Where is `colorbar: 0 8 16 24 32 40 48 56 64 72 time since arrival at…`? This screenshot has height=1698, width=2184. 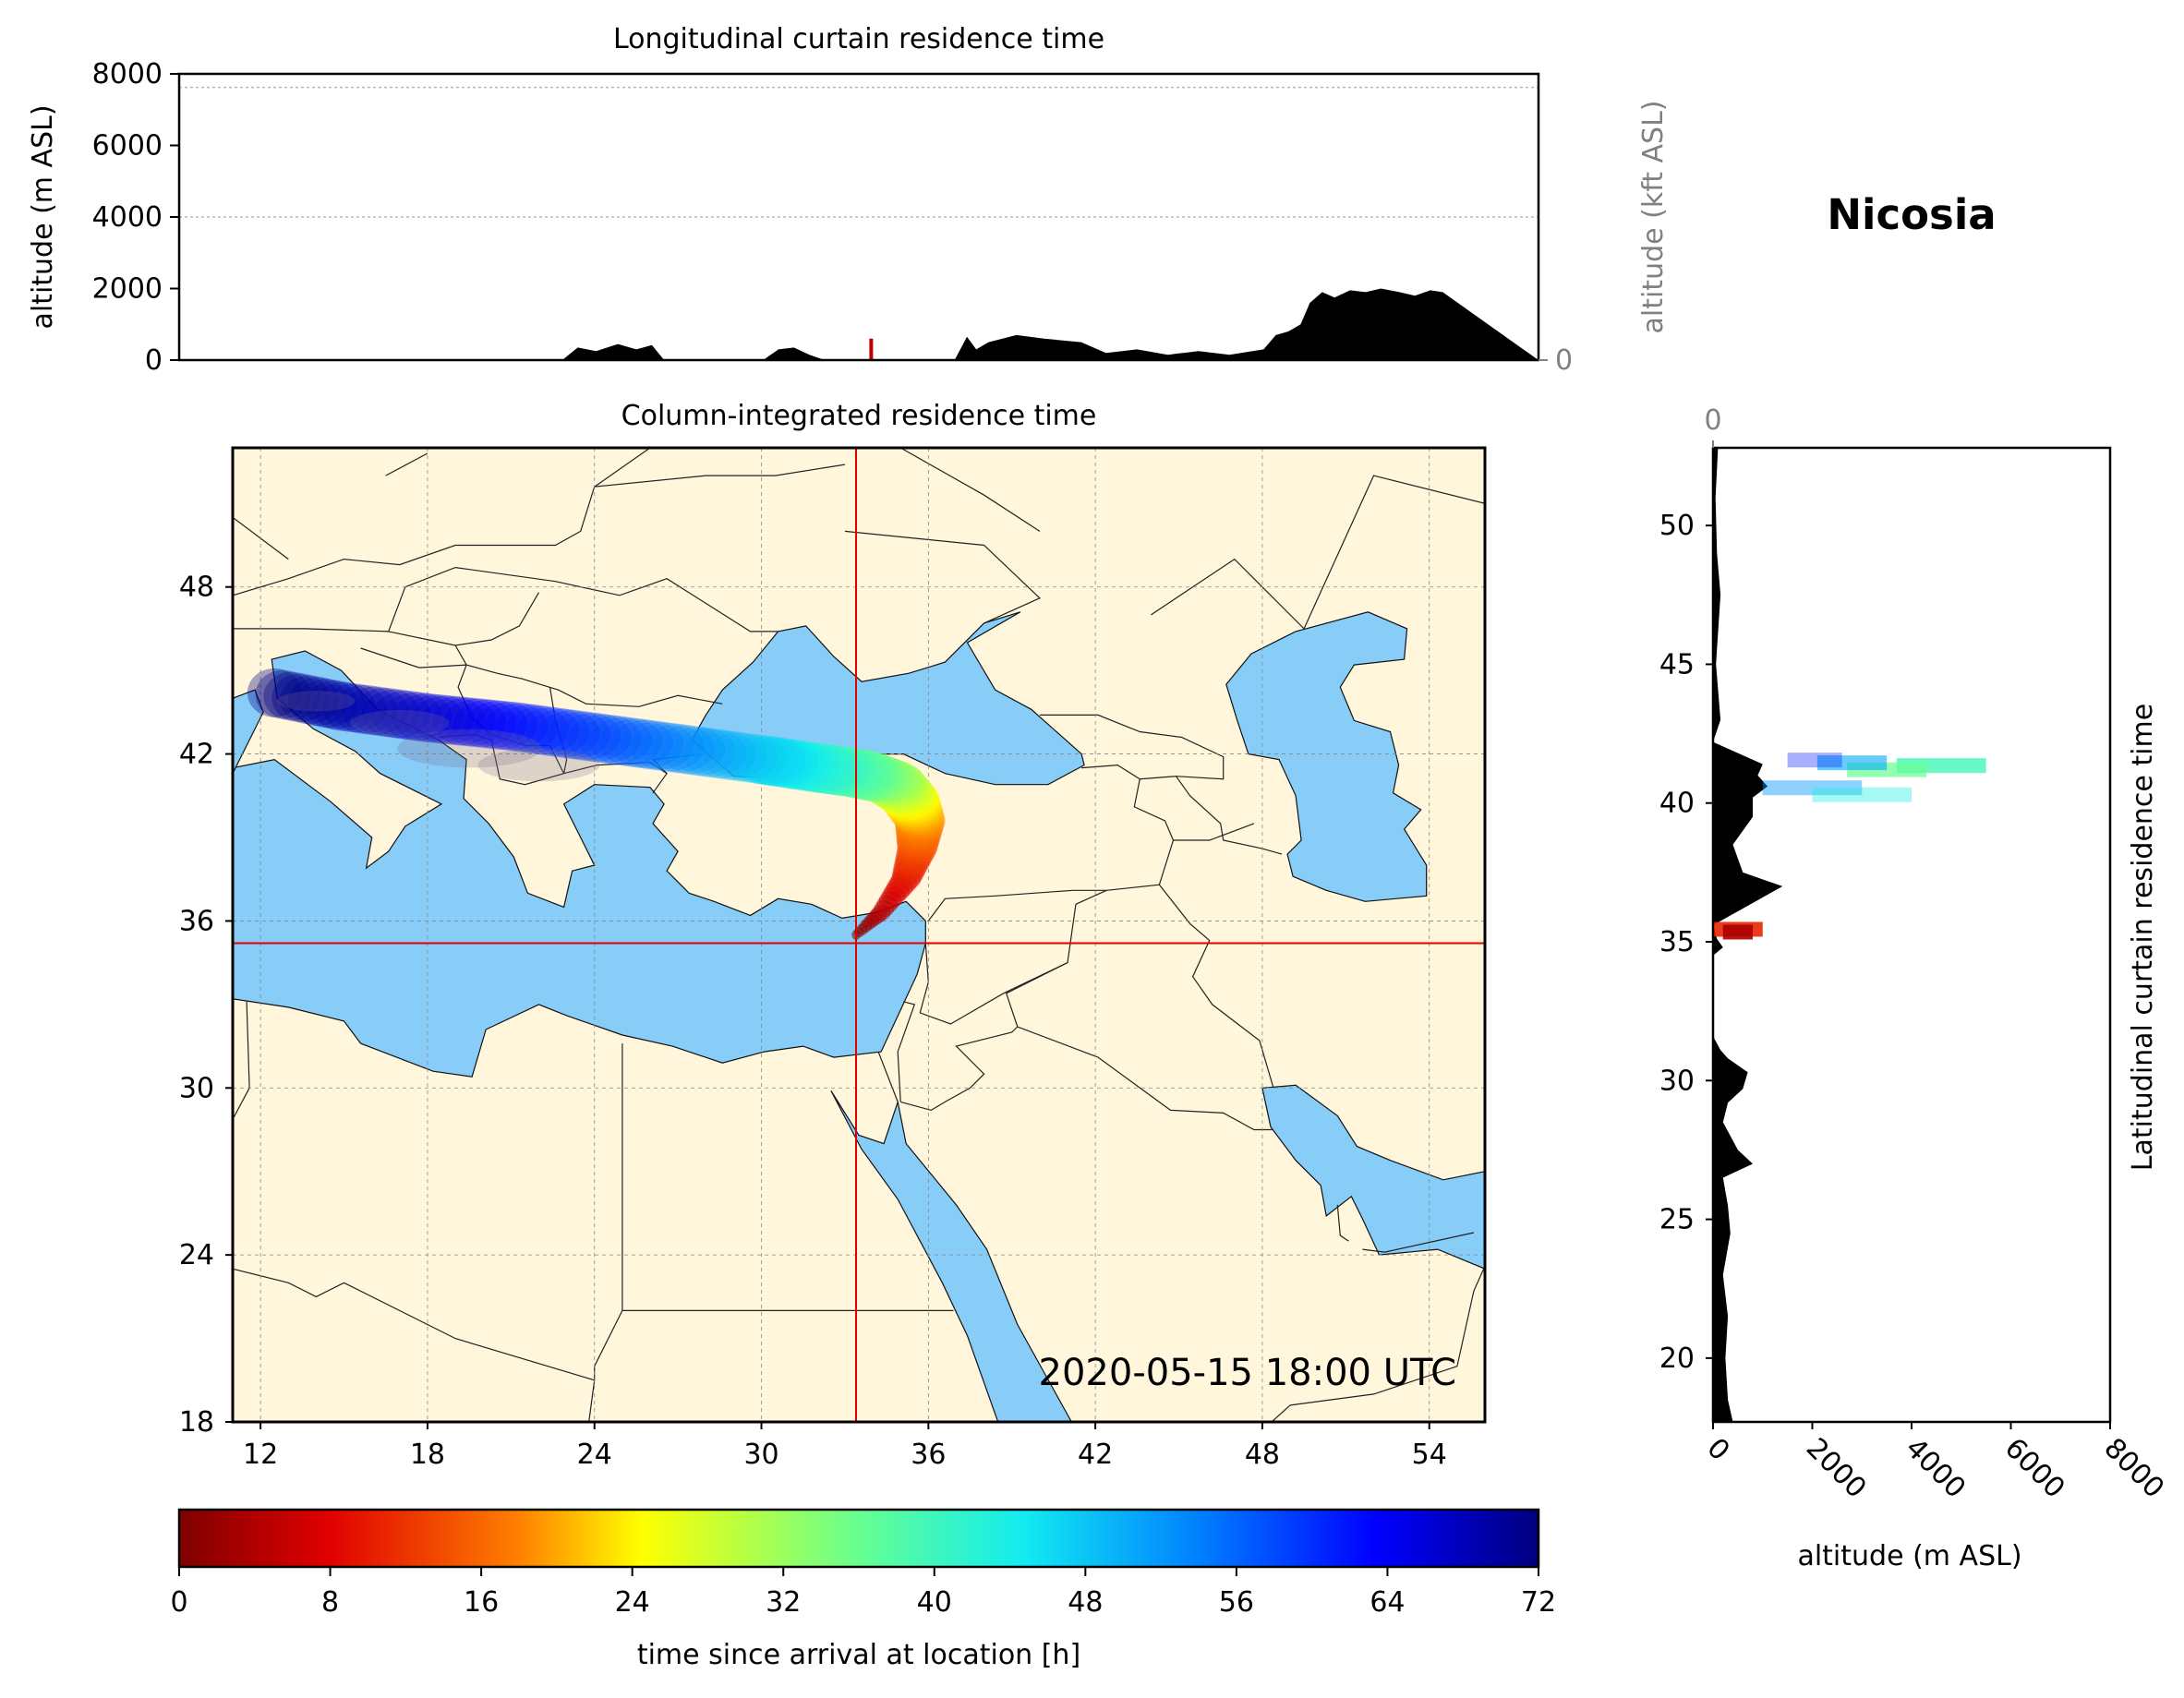
colorbar: 0 8 16 24 32 40 48 56 64 72 time since arrival at… is located at coordinates (863, 1589).